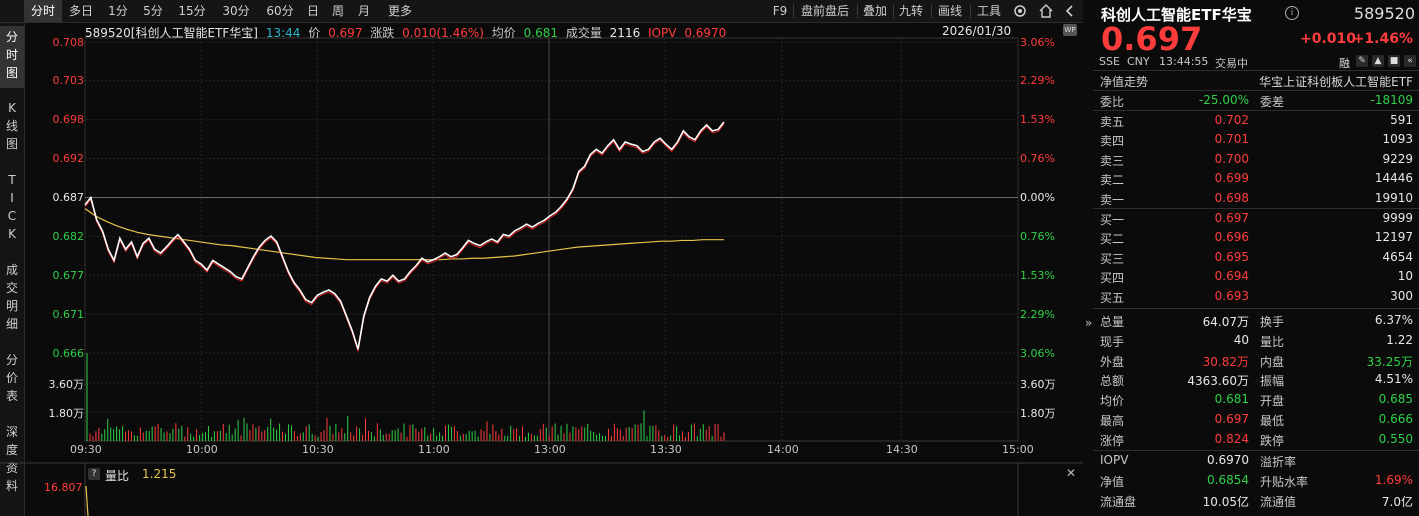  Describe the element at coordinates (1256, 277) in the screenshot. I see `bid-row: 买四 0.694 10` at that location.